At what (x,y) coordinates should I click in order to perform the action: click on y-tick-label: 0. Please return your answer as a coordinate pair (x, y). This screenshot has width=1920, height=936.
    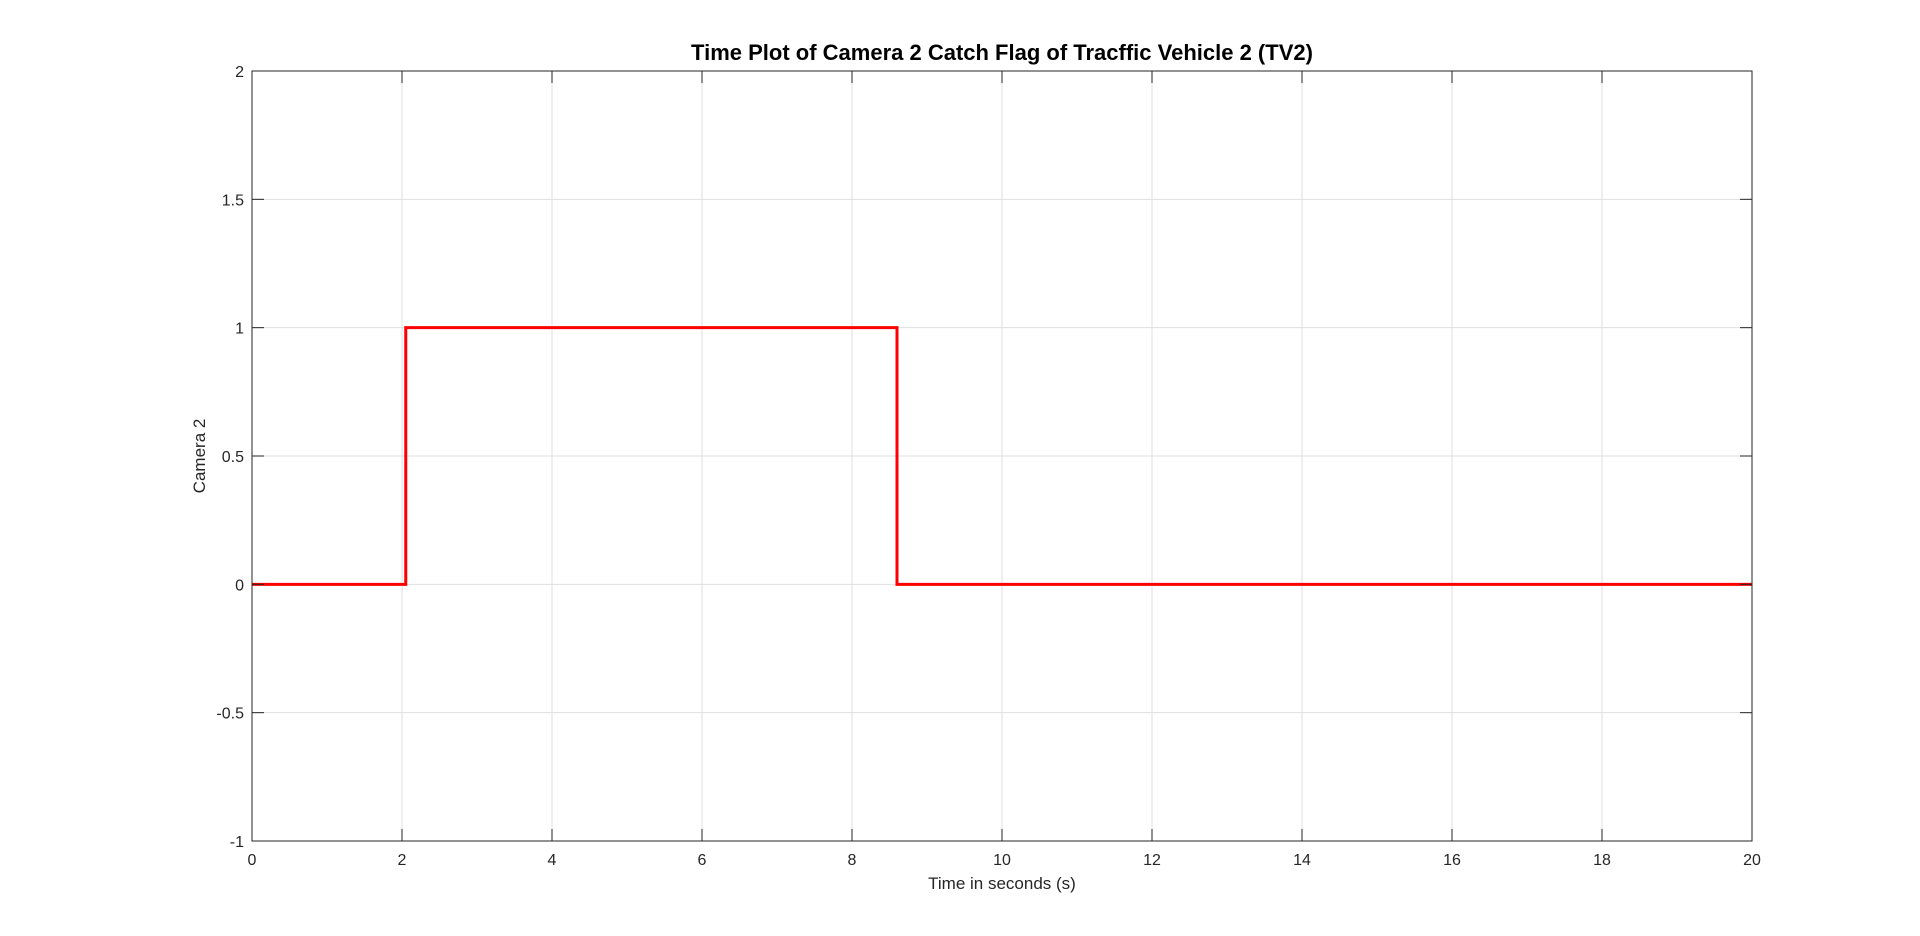
    Looking at the image, I should click on (239, 585).